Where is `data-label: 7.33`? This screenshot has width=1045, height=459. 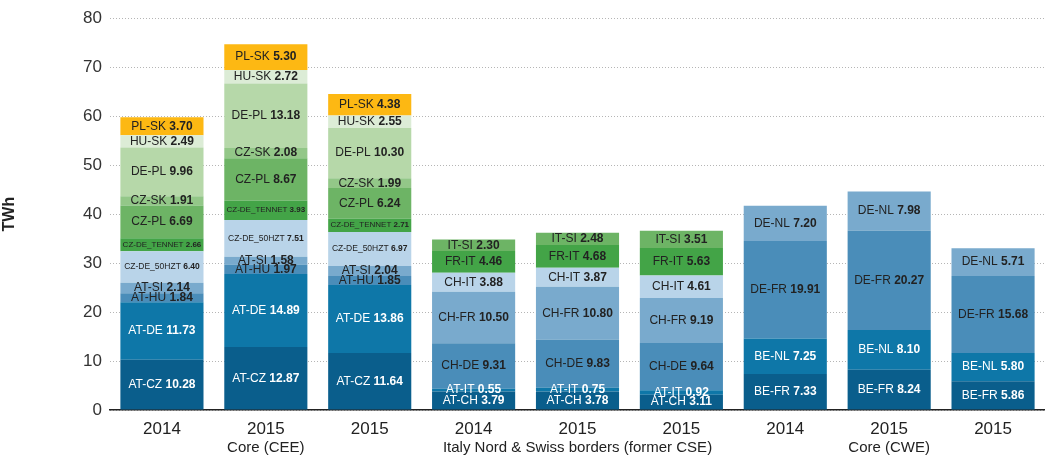 data-label: 7.33 is located at coordinates (805, 391).